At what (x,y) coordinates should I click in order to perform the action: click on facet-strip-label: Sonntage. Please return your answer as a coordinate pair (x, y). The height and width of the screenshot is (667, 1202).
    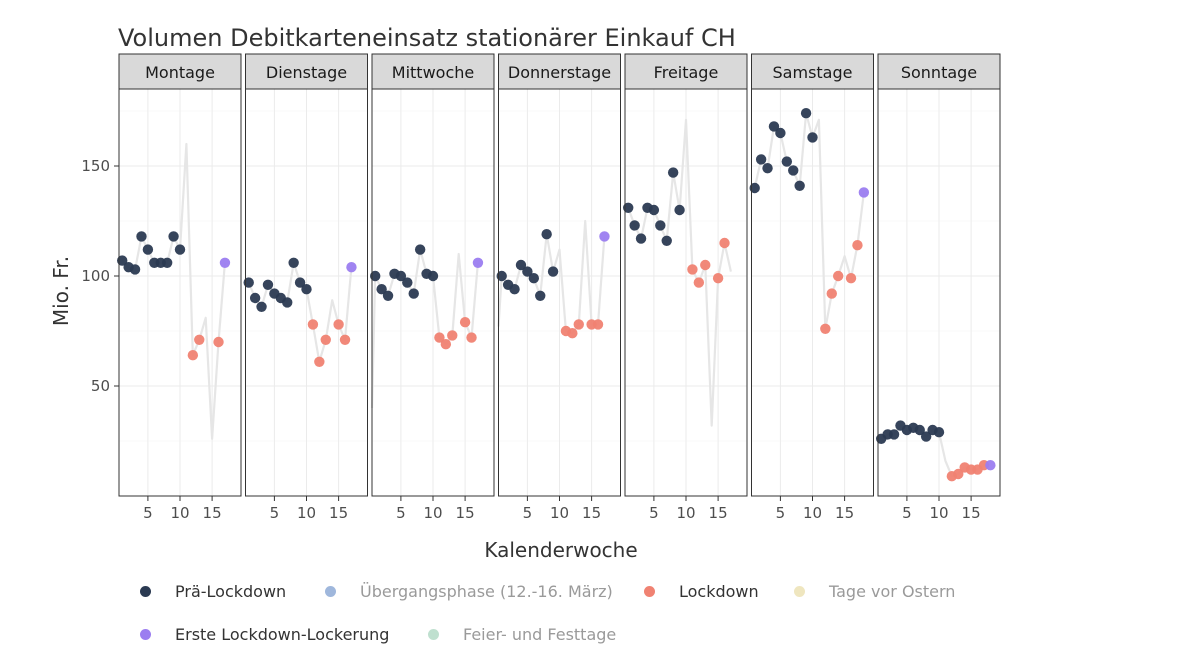
    Looking at the image, I should click on (939, 72).